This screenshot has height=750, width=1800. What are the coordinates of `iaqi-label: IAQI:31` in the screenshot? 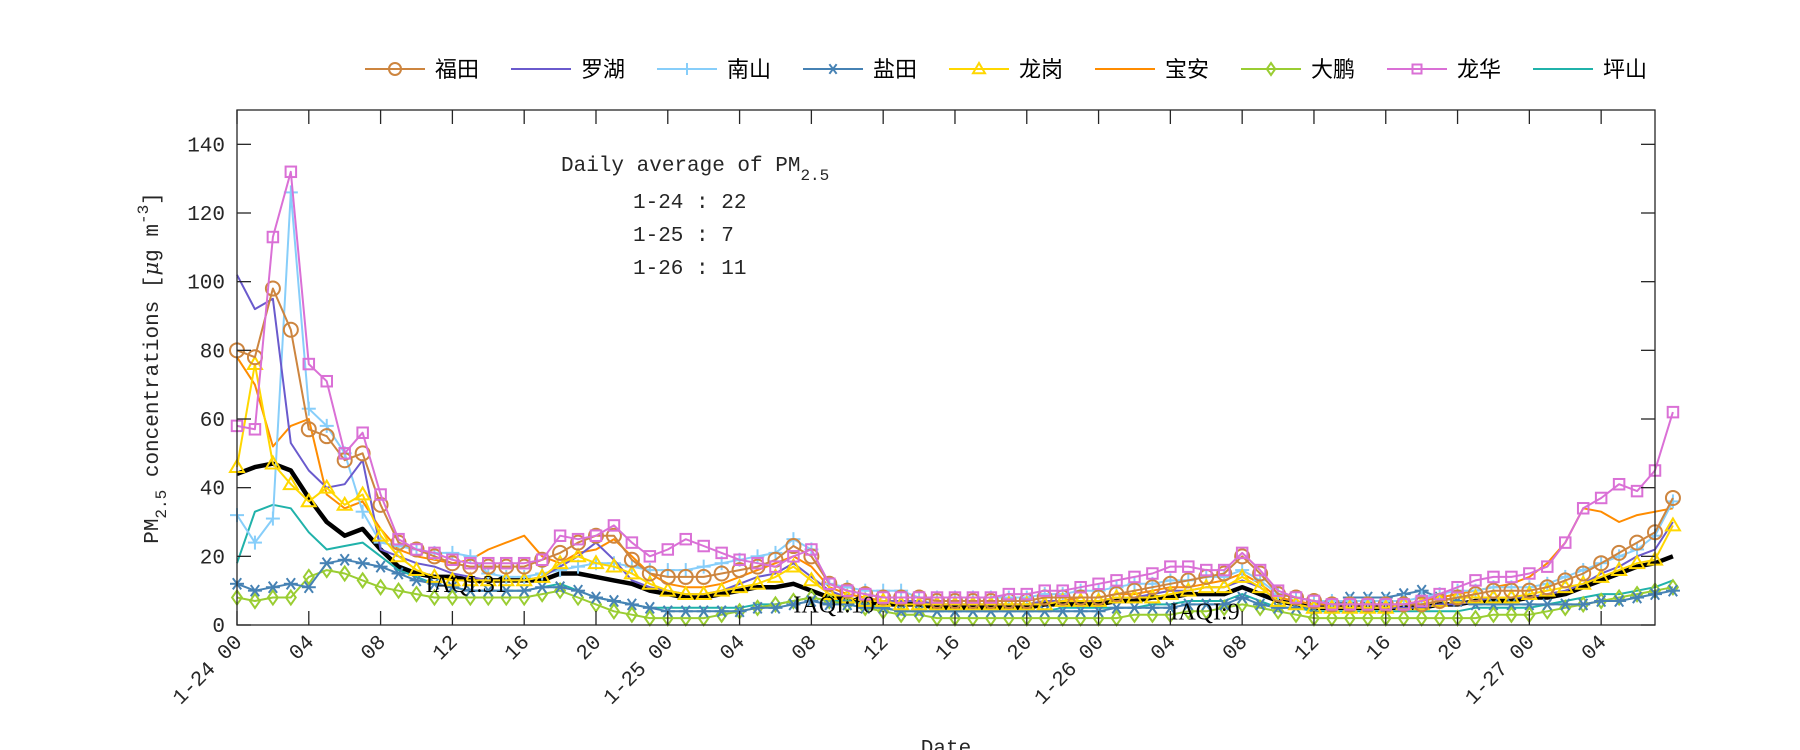 It's located at (465, 585).